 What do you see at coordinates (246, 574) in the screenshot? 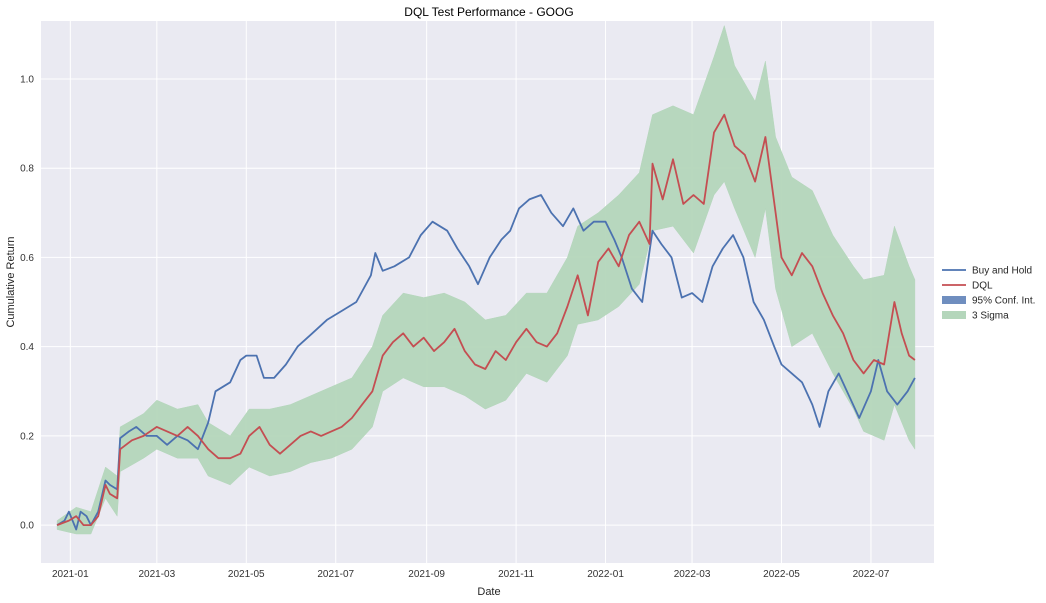
I see `x-tick-label: 2021-05` at bounding box center [246, 574].